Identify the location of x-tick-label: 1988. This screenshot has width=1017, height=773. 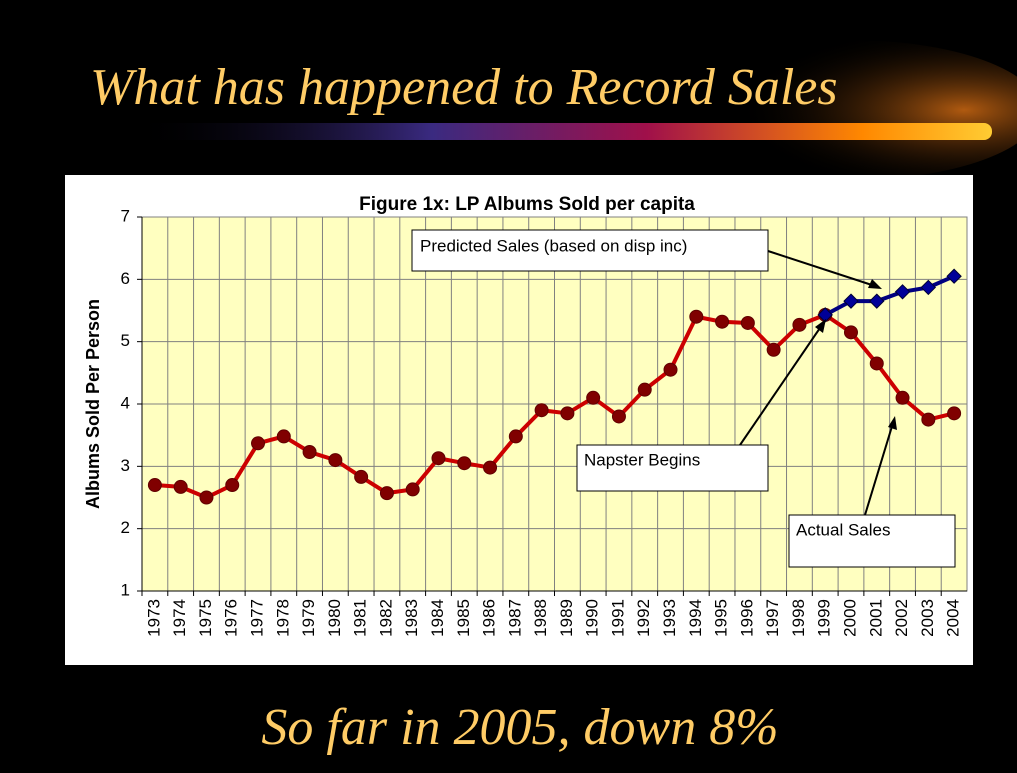
(540, 618).